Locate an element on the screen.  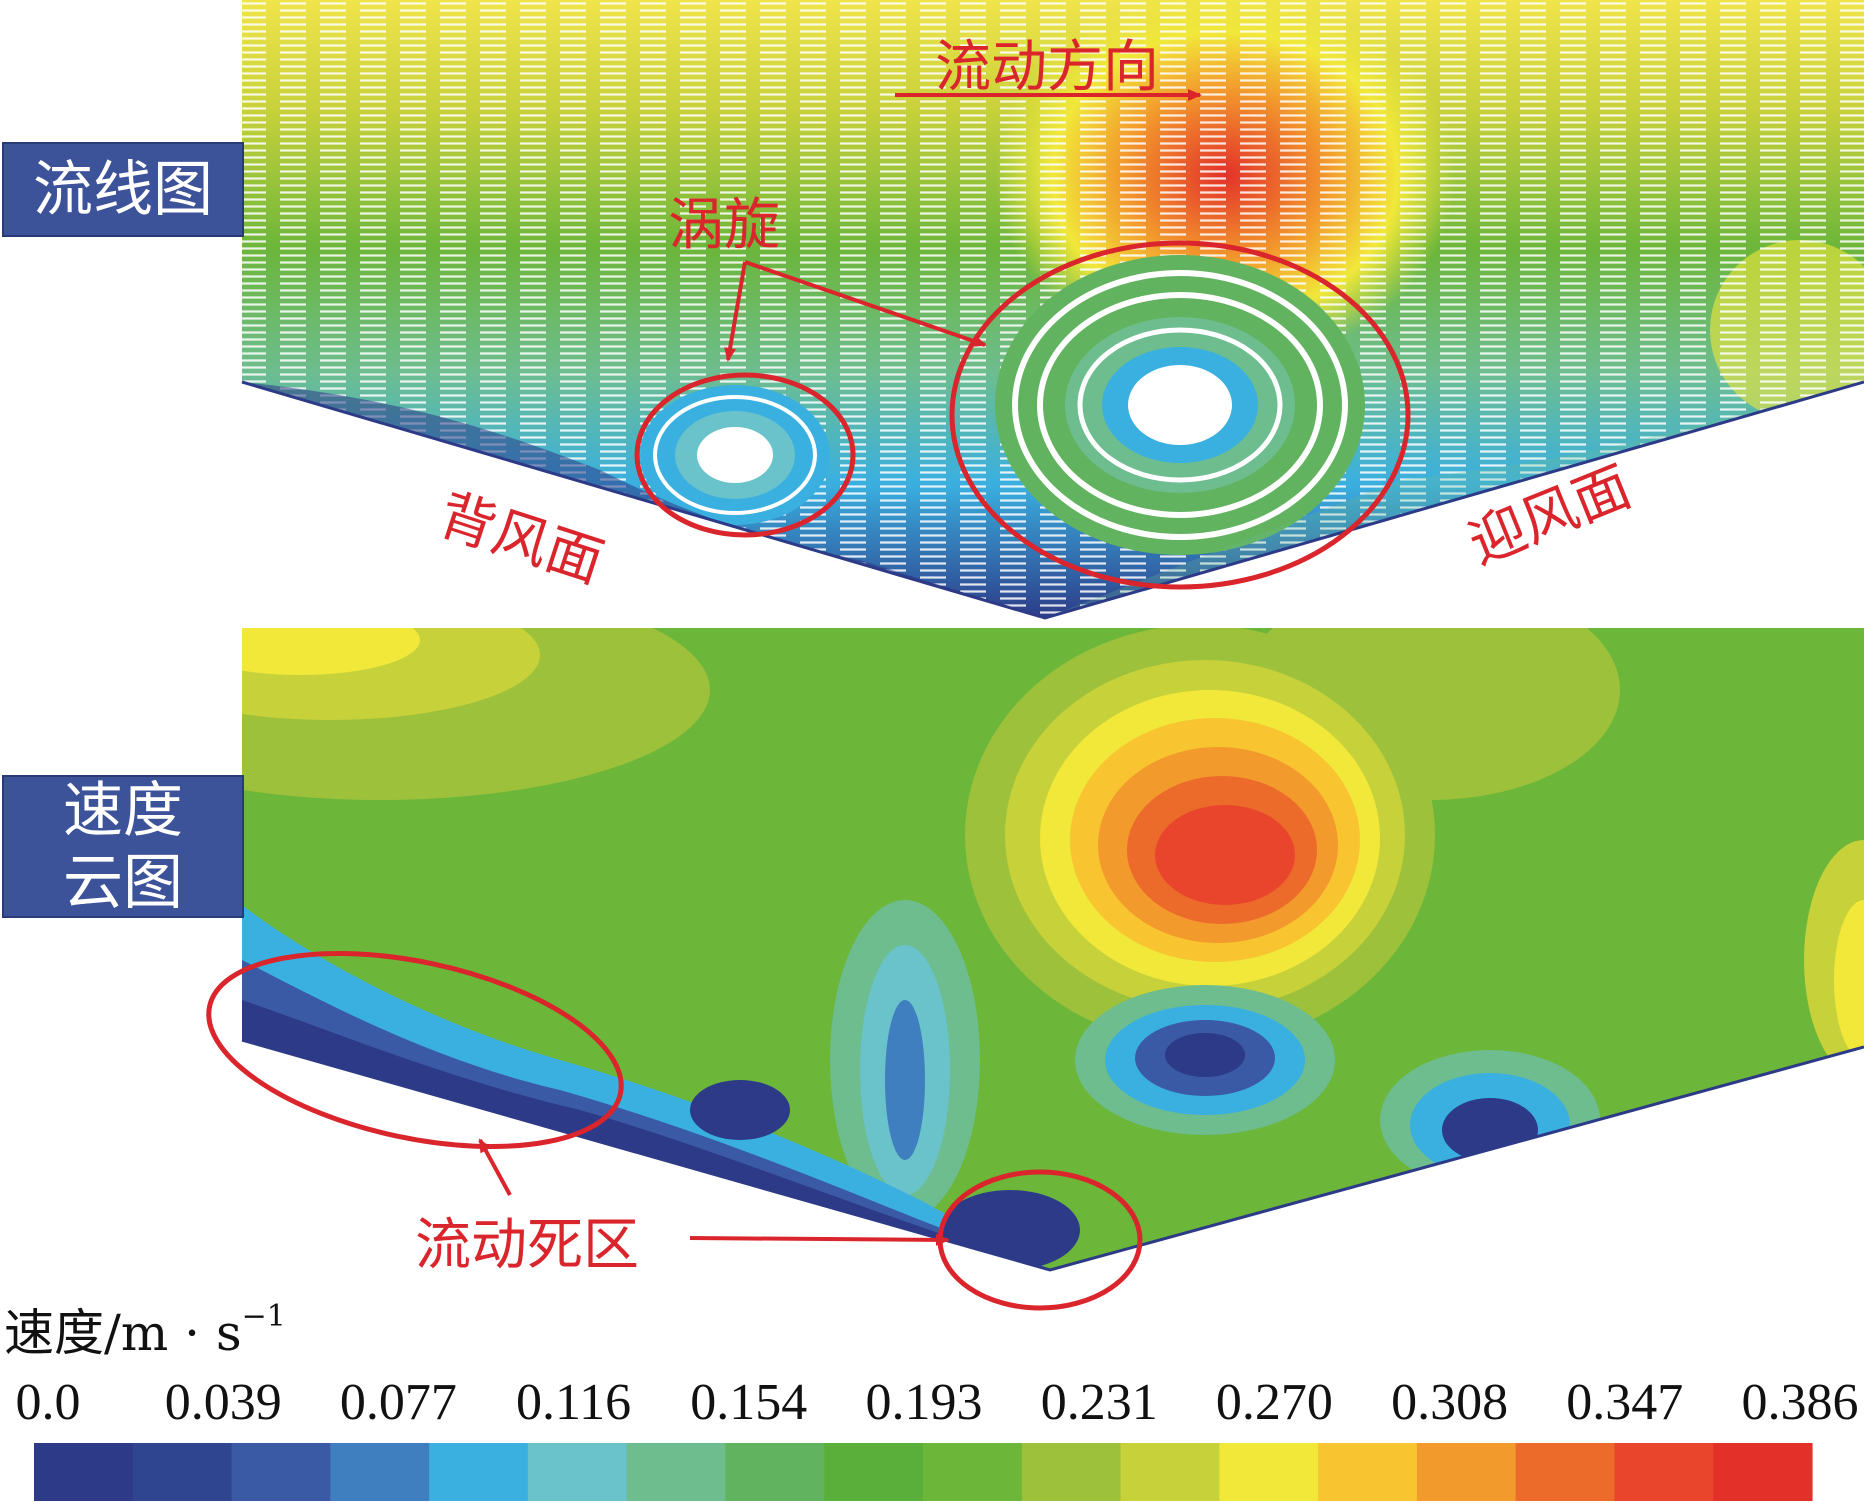
vortex-label: 涡旋 is located at coordinates (724, 225).